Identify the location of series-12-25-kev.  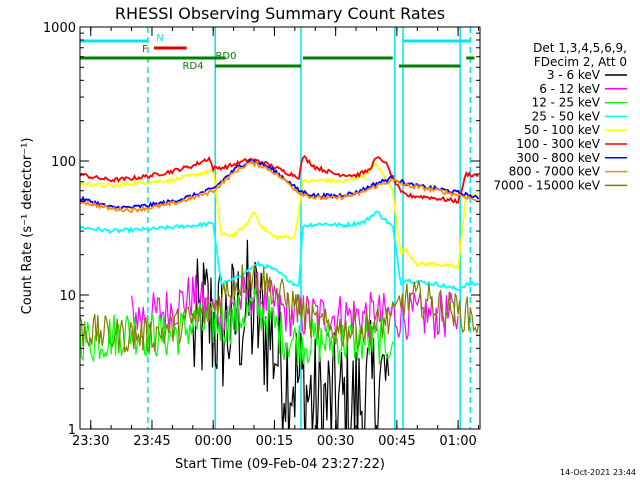
(237, 327).